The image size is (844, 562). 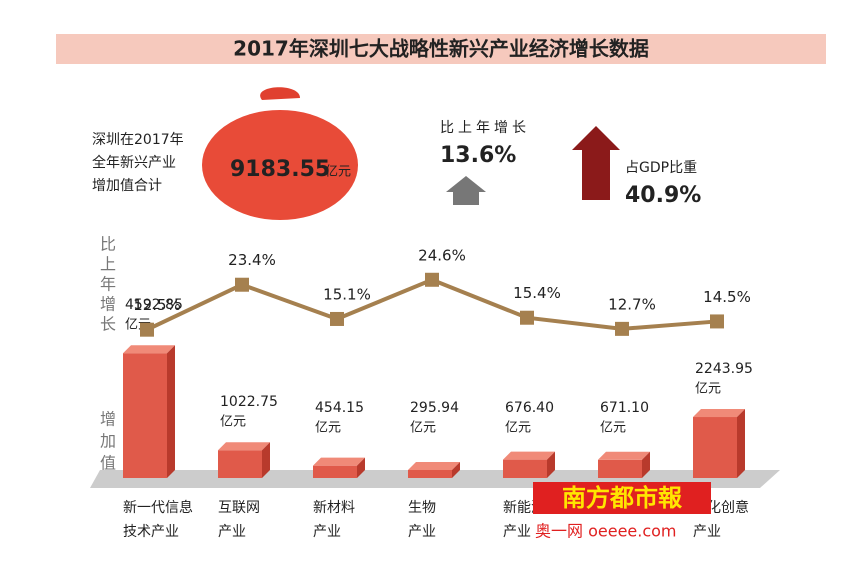 What do you see at coordinates (157, 305) in the screenshot?
I see `line-value-label: 12.5%` at bounding box center [157, 305].